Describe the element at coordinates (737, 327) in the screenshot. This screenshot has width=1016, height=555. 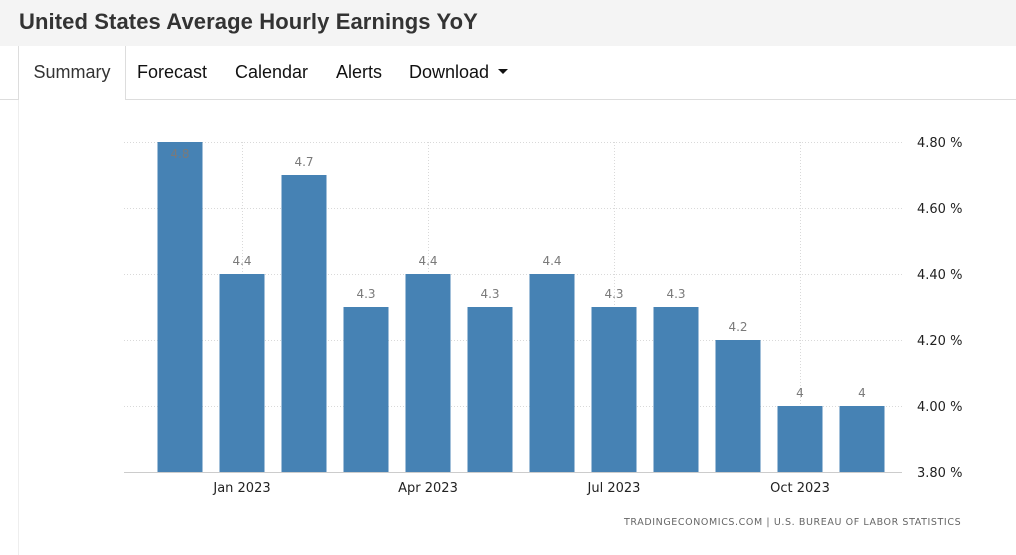
I see `bar-value-label: 4.2` at that location.